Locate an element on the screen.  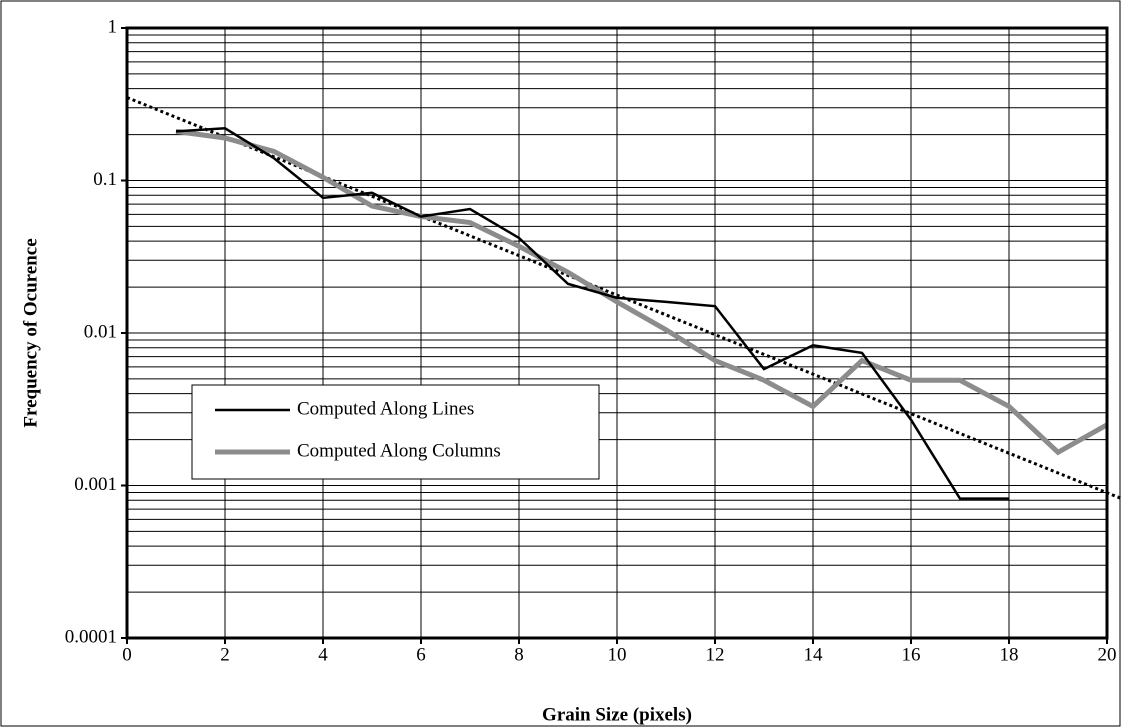
x-axis-title: Grain Size (pixels) is located at coordinates (617, 714).